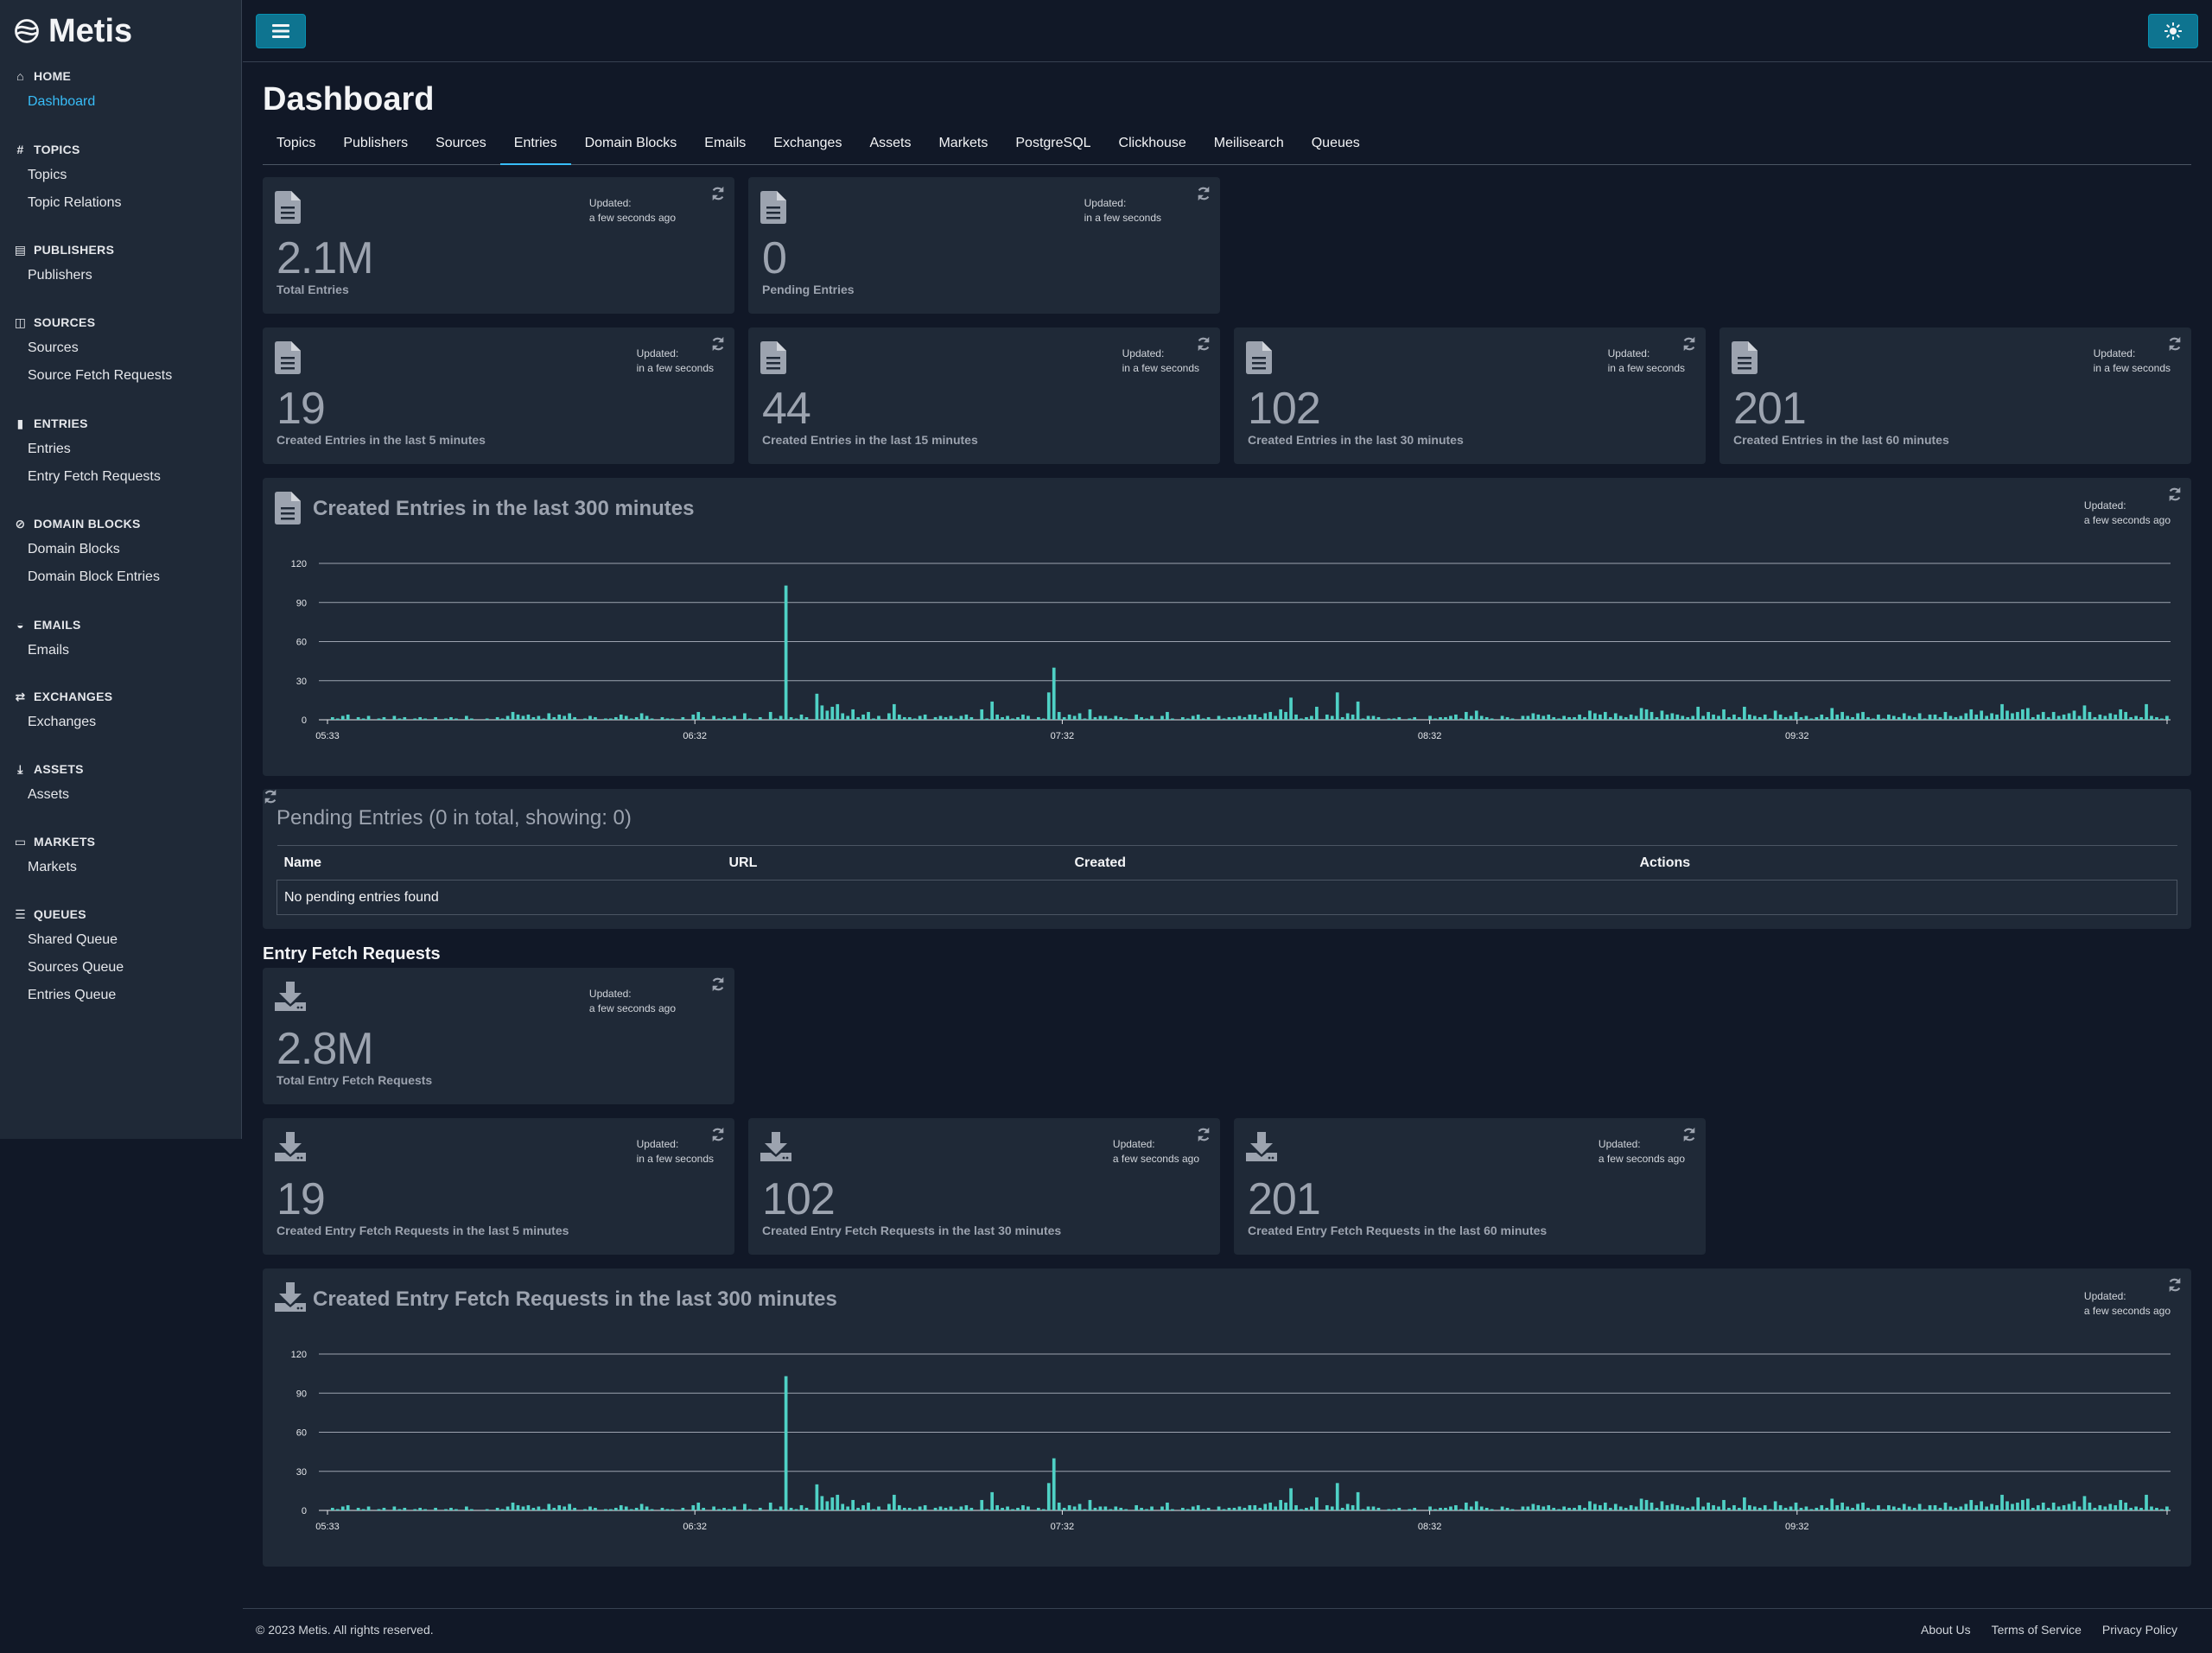 This screenshot has height=1653, width=2212. What do you see at coordinates (53, 347) in the screenshot?
I see `sidebar-item-sources: Sources` at bounding box center [53, 347].